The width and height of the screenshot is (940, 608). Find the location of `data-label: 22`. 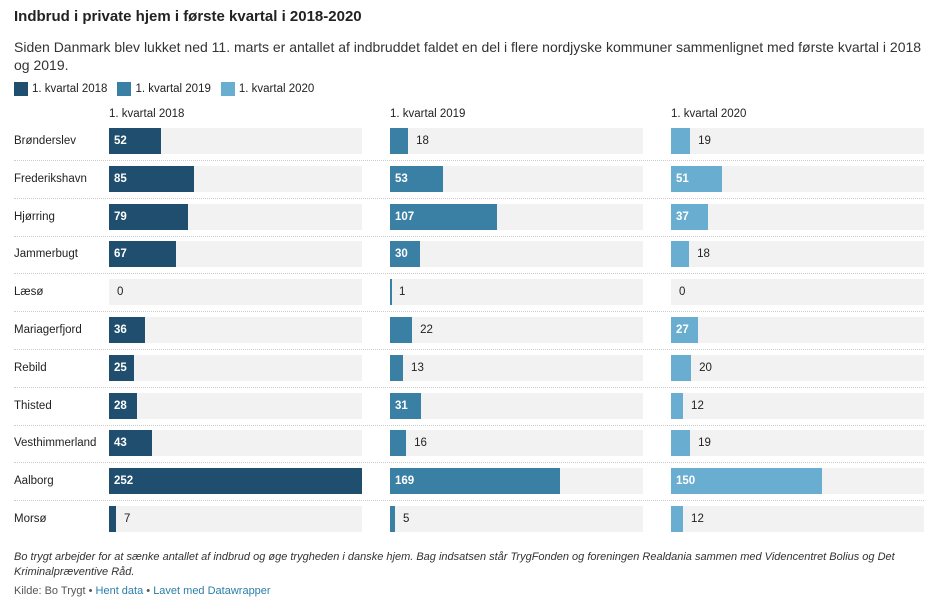

data-label: 22 is located at coordinates (426, 330).